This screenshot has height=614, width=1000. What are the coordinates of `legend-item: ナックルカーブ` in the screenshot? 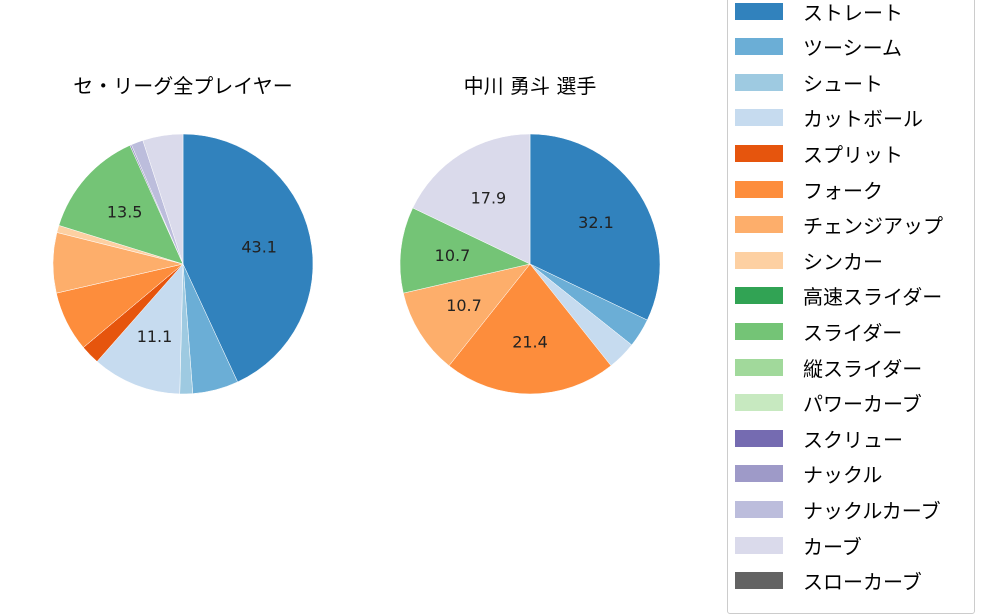 It's located at (838, 510).